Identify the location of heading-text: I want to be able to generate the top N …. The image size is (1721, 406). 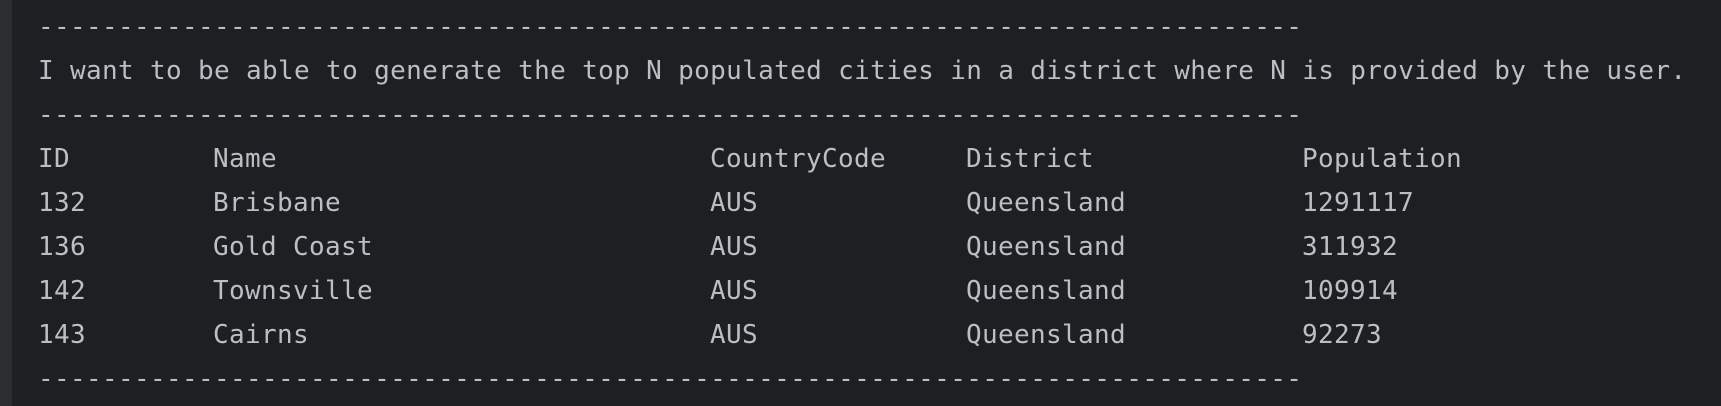
(862, 71).